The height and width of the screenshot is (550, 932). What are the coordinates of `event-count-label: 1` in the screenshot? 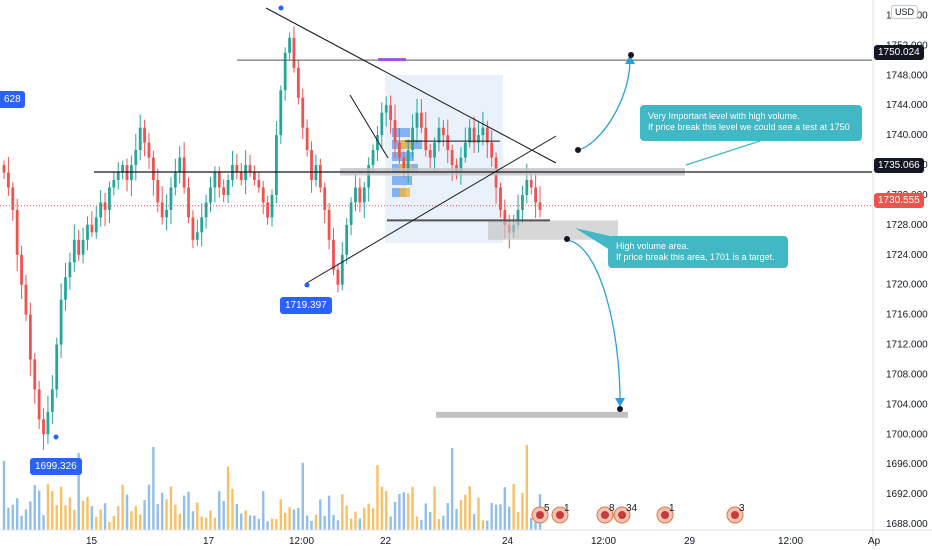 It's located at (672, 508).